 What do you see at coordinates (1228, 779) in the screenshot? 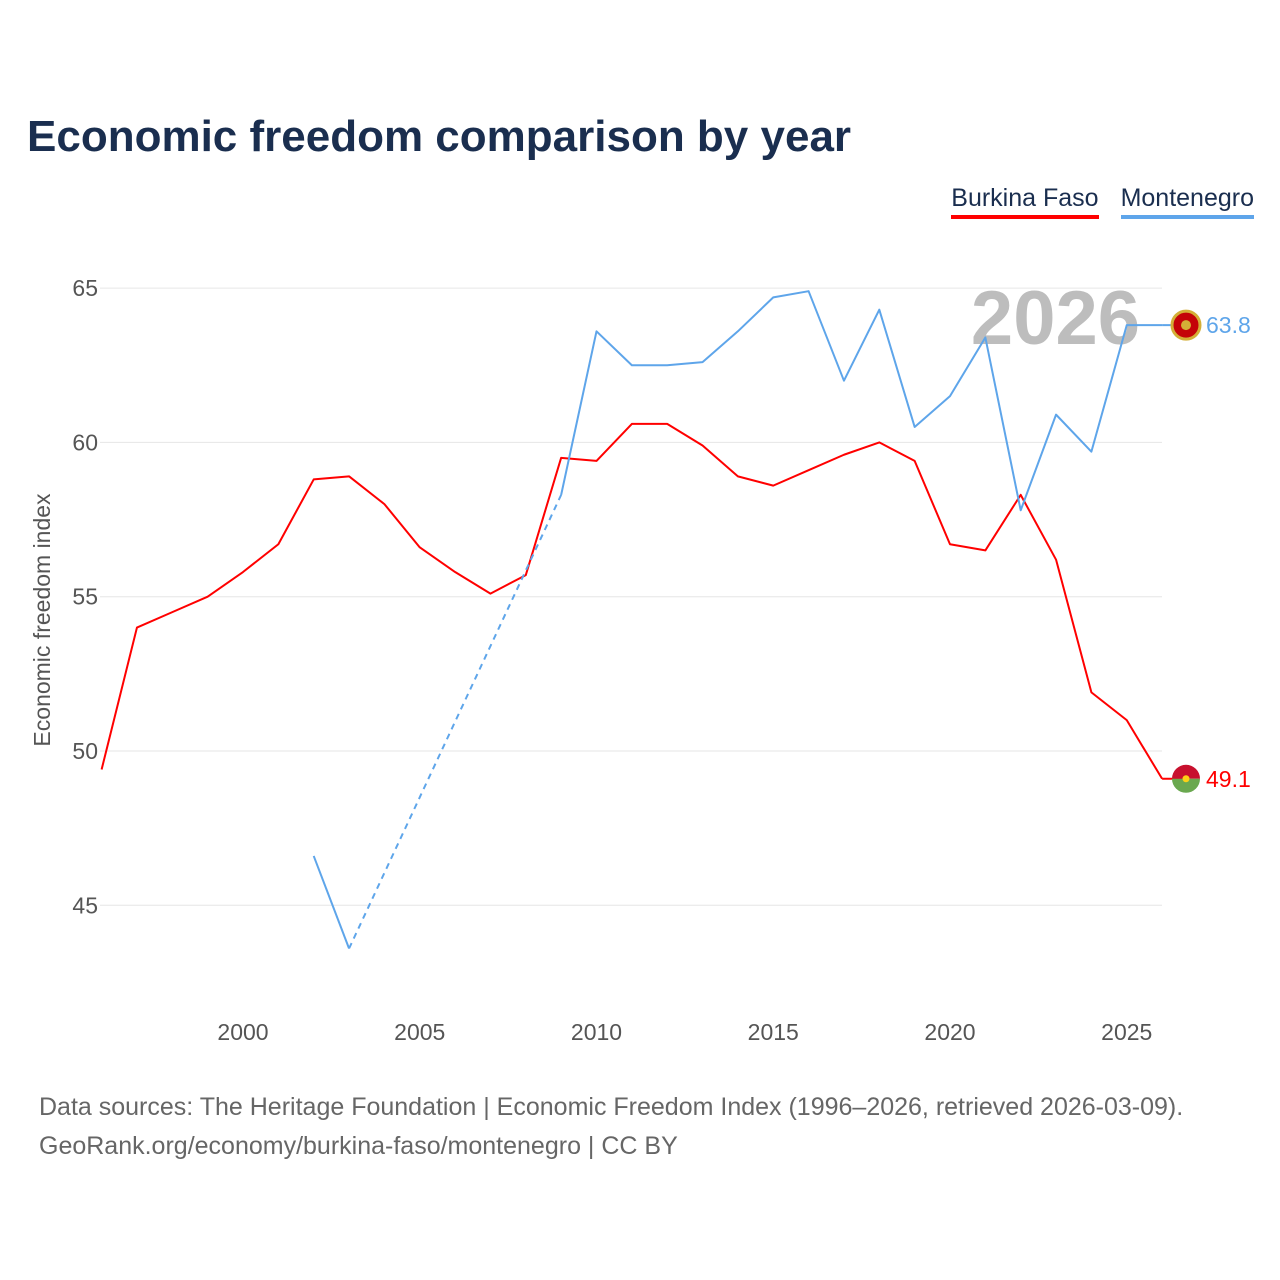
I see `end-value-label-burkina-faso: 49.1` at bounding box center [1228, 779].